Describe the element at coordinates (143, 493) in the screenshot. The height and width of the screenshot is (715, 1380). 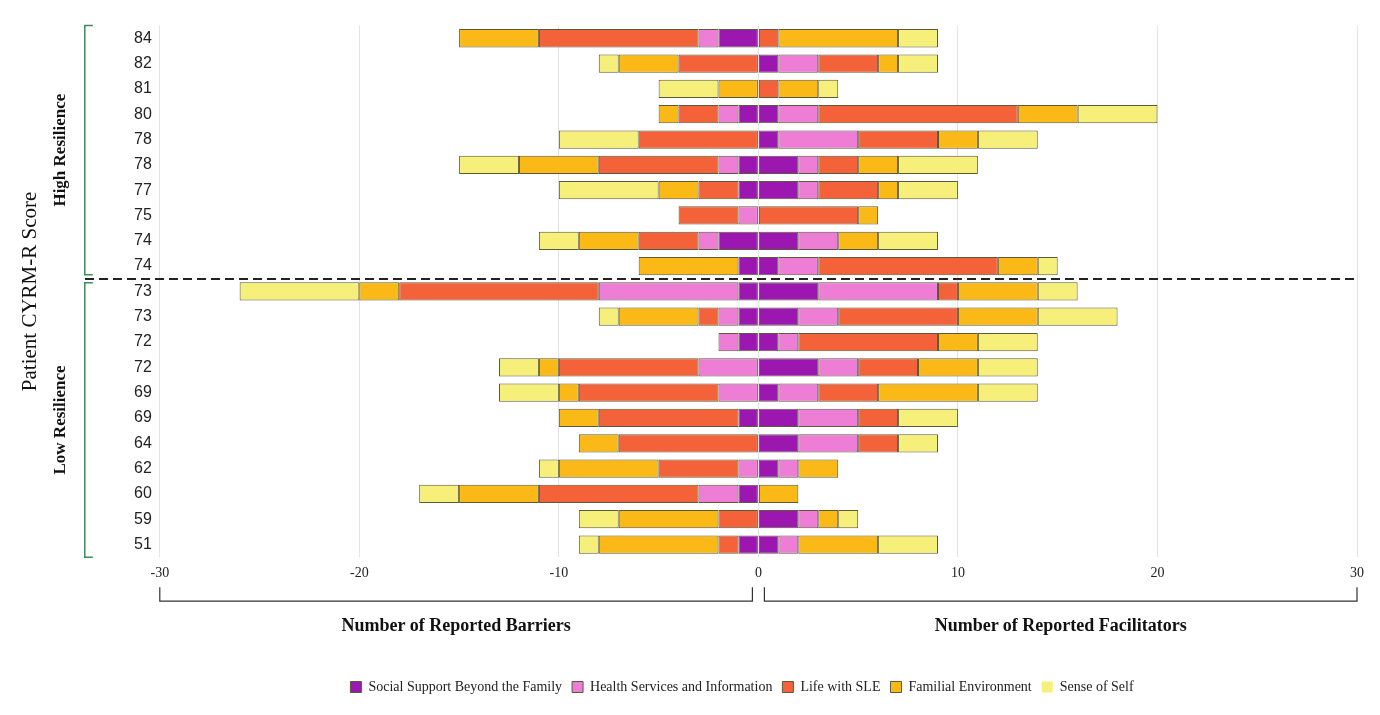
I see `y-tick-label: 60` at that location.